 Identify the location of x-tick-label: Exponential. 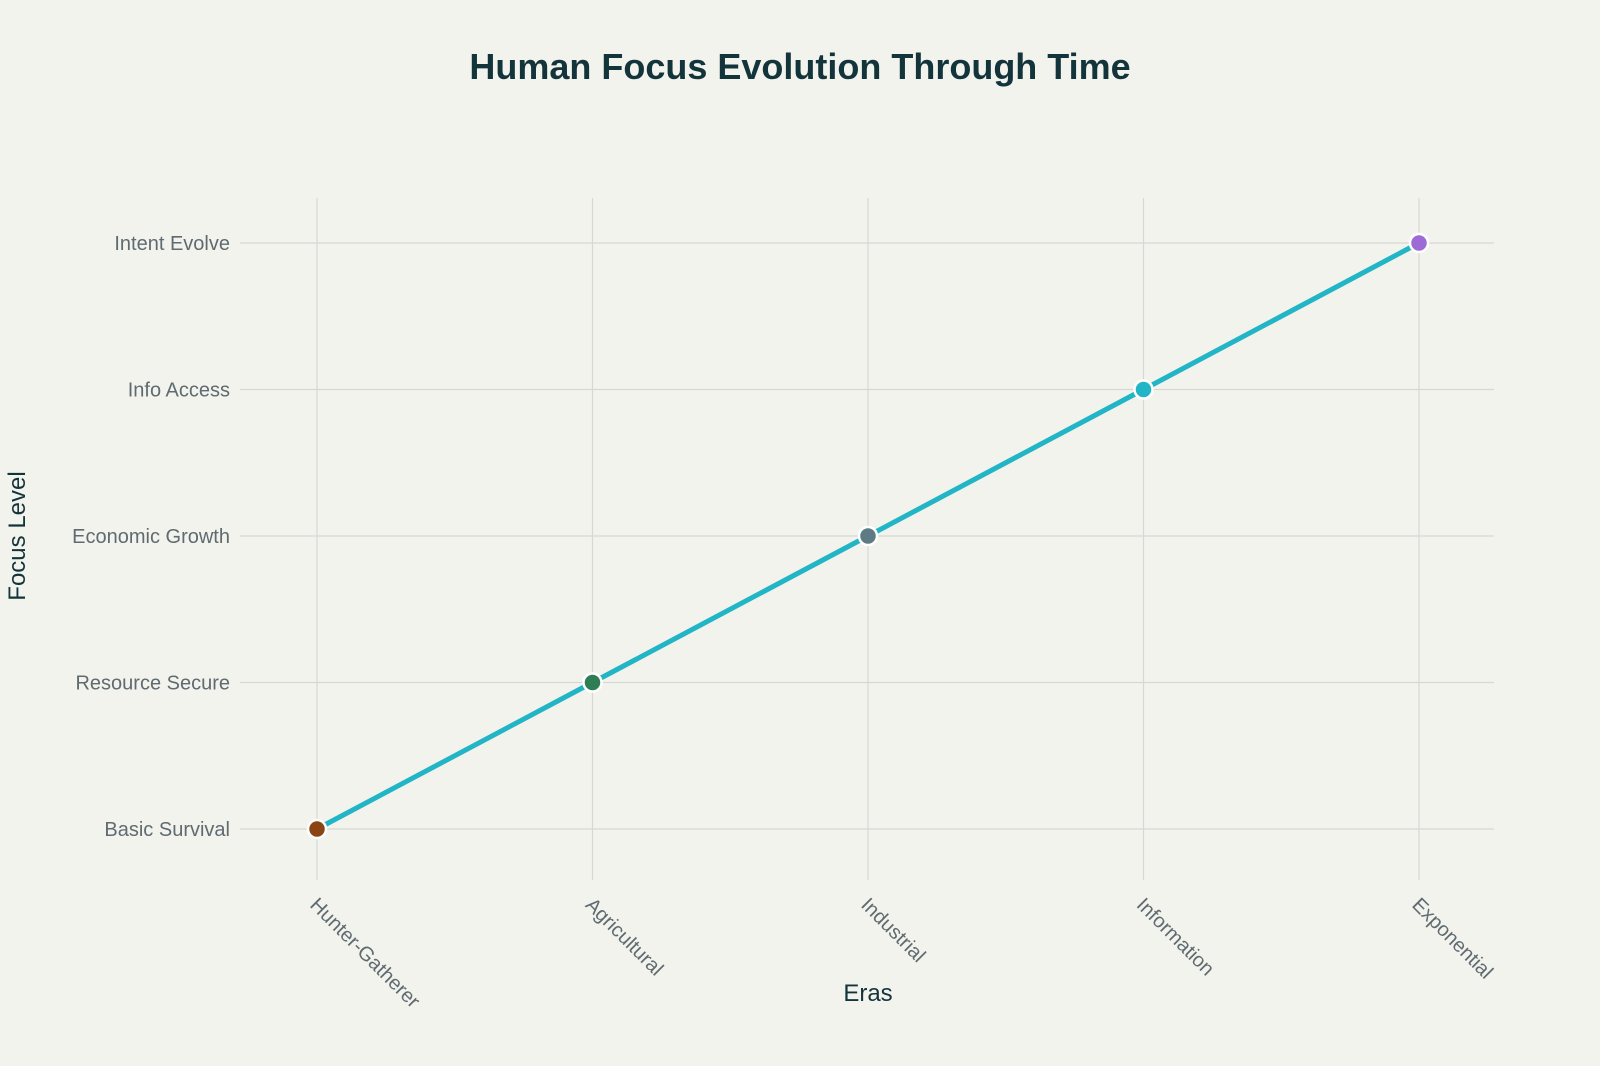
(1451, 938).